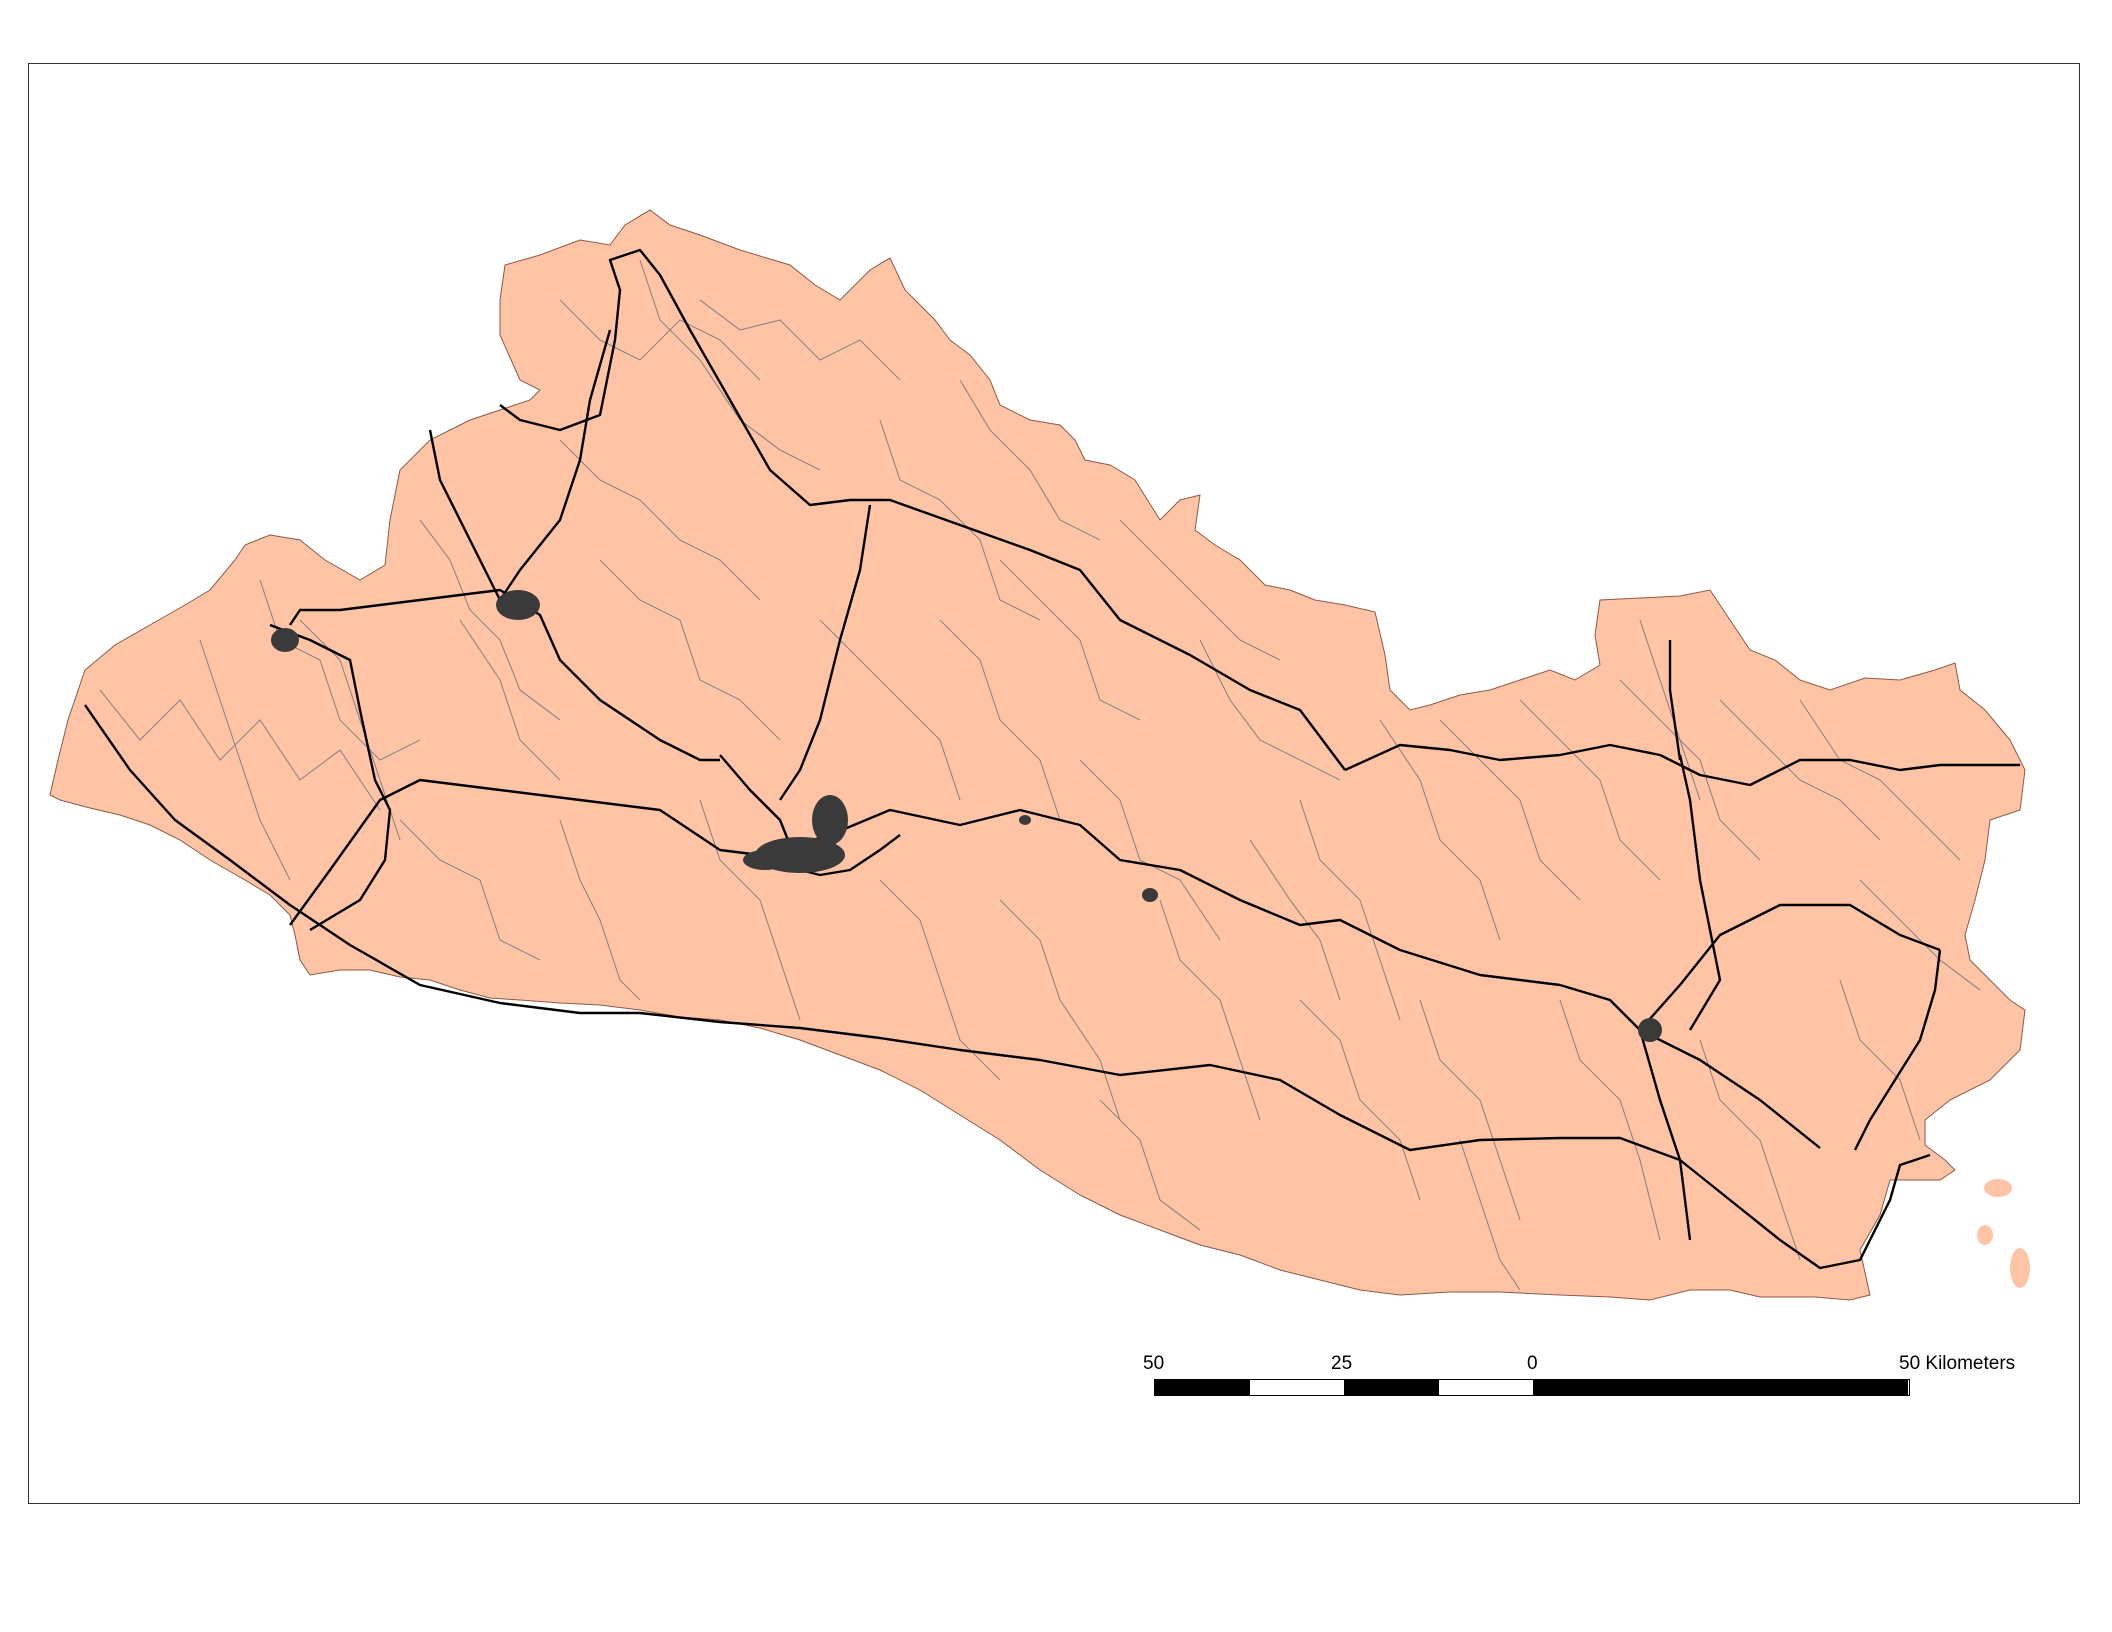  I want to click on east-coast-highway, so click(1897, 1050).